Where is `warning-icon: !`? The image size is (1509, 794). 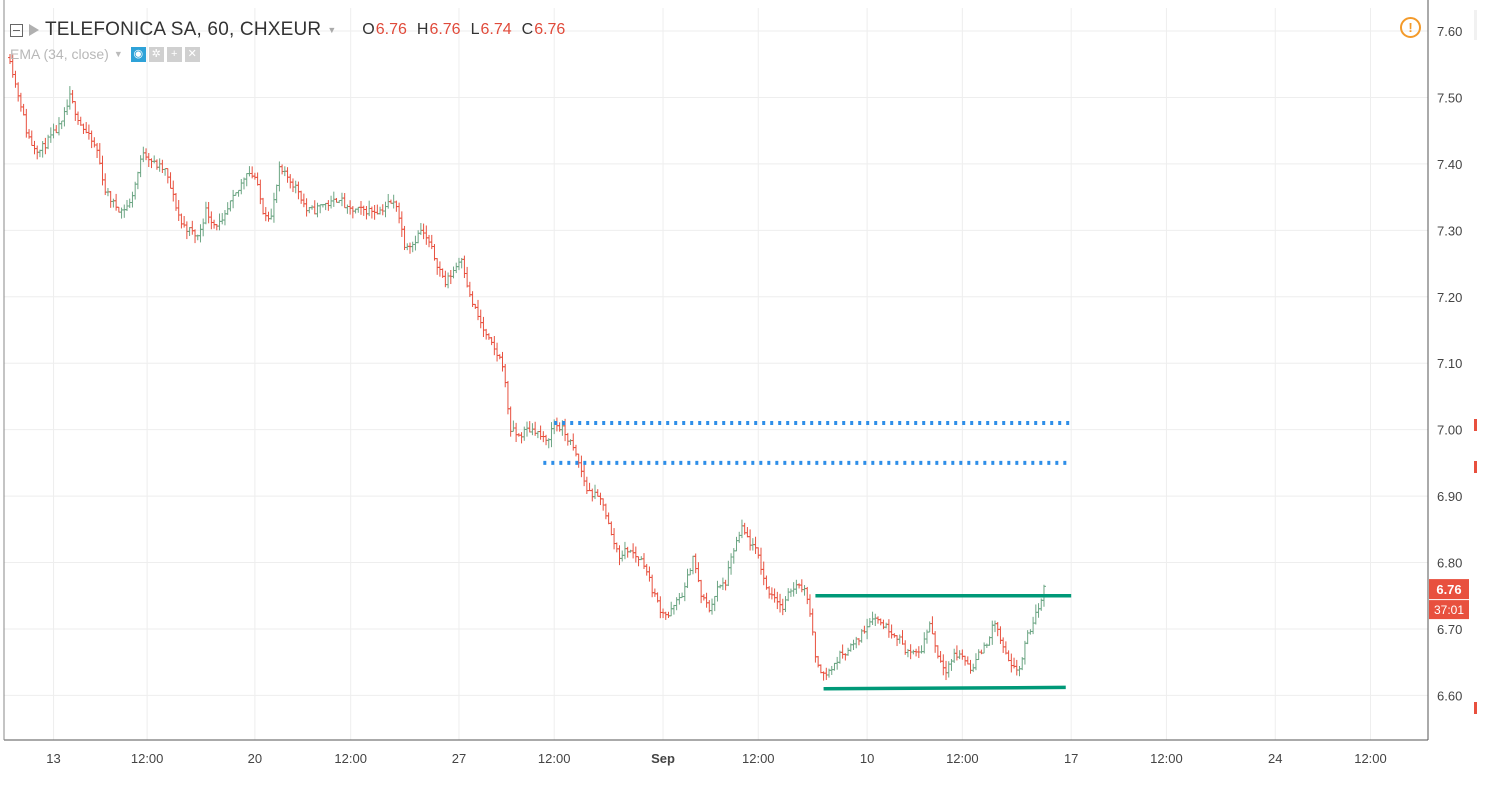 warning-icon: ! is located at coordinates (1410, 27).